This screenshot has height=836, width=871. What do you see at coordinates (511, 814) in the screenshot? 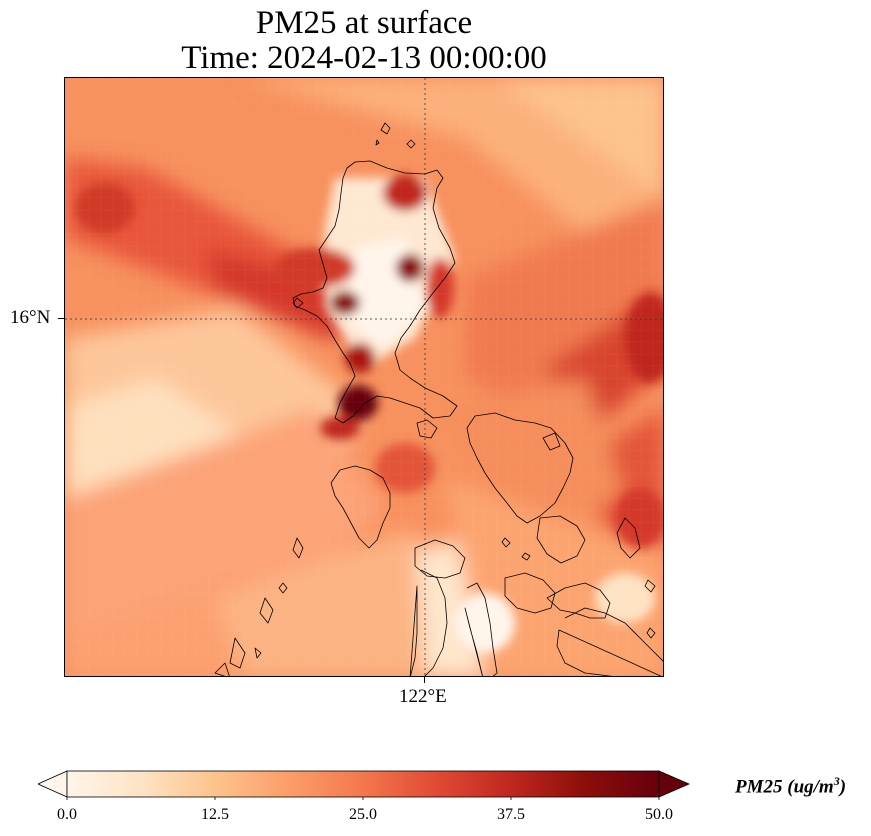
I see `colorbar-tick-label: 37.5` at bounding box center [511, 814].